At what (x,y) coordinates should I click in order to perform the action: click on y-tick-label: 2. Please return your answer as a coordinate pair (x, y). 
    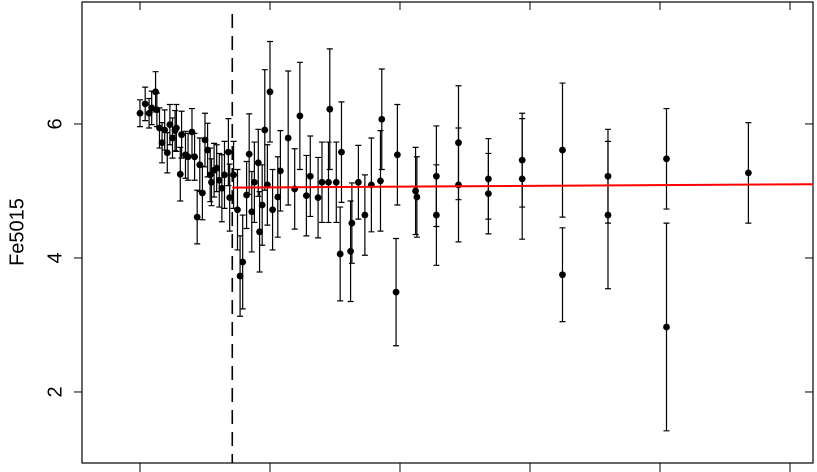
    Looking at the image, I should click on (55, 391).